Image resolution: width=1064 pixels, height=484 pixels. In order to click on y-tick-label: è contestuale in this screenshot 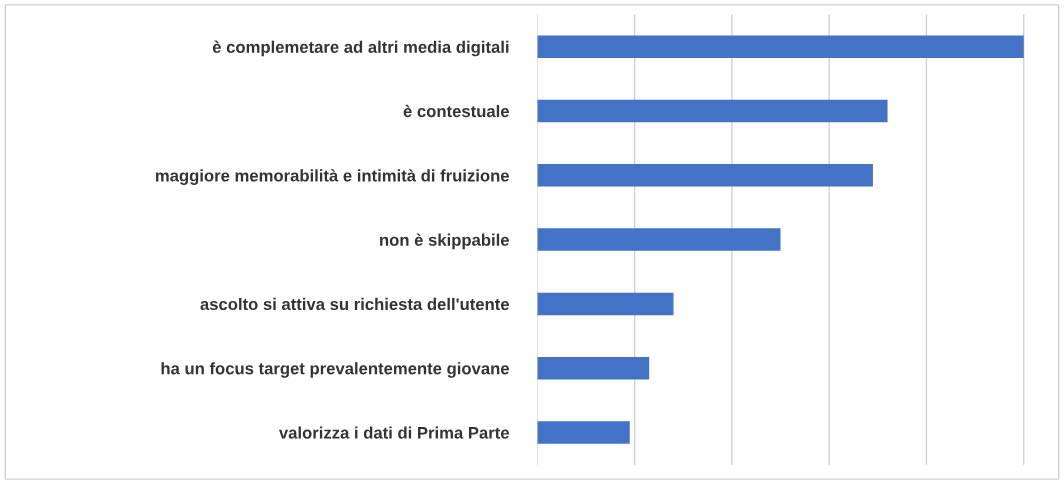, I will do `click(456, 111)`.